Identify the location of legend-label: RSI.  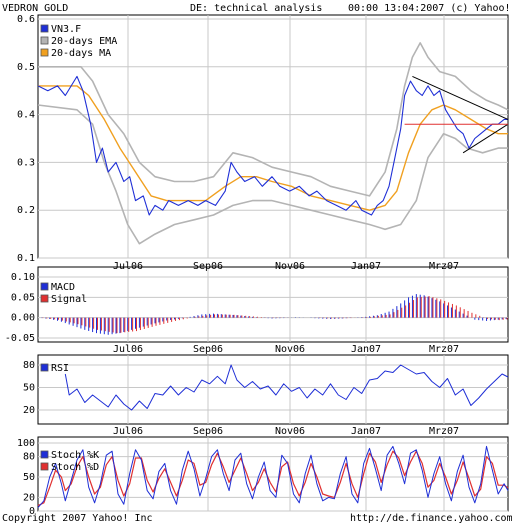
(60, 368).